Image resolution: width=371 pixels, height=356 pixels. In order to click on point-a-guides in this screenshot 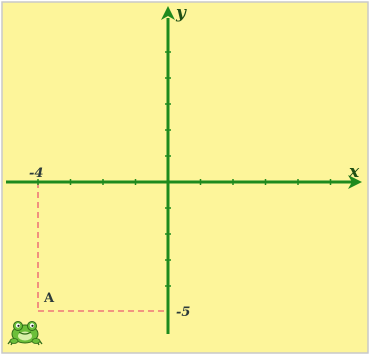, I will do `click(102, 247)`.